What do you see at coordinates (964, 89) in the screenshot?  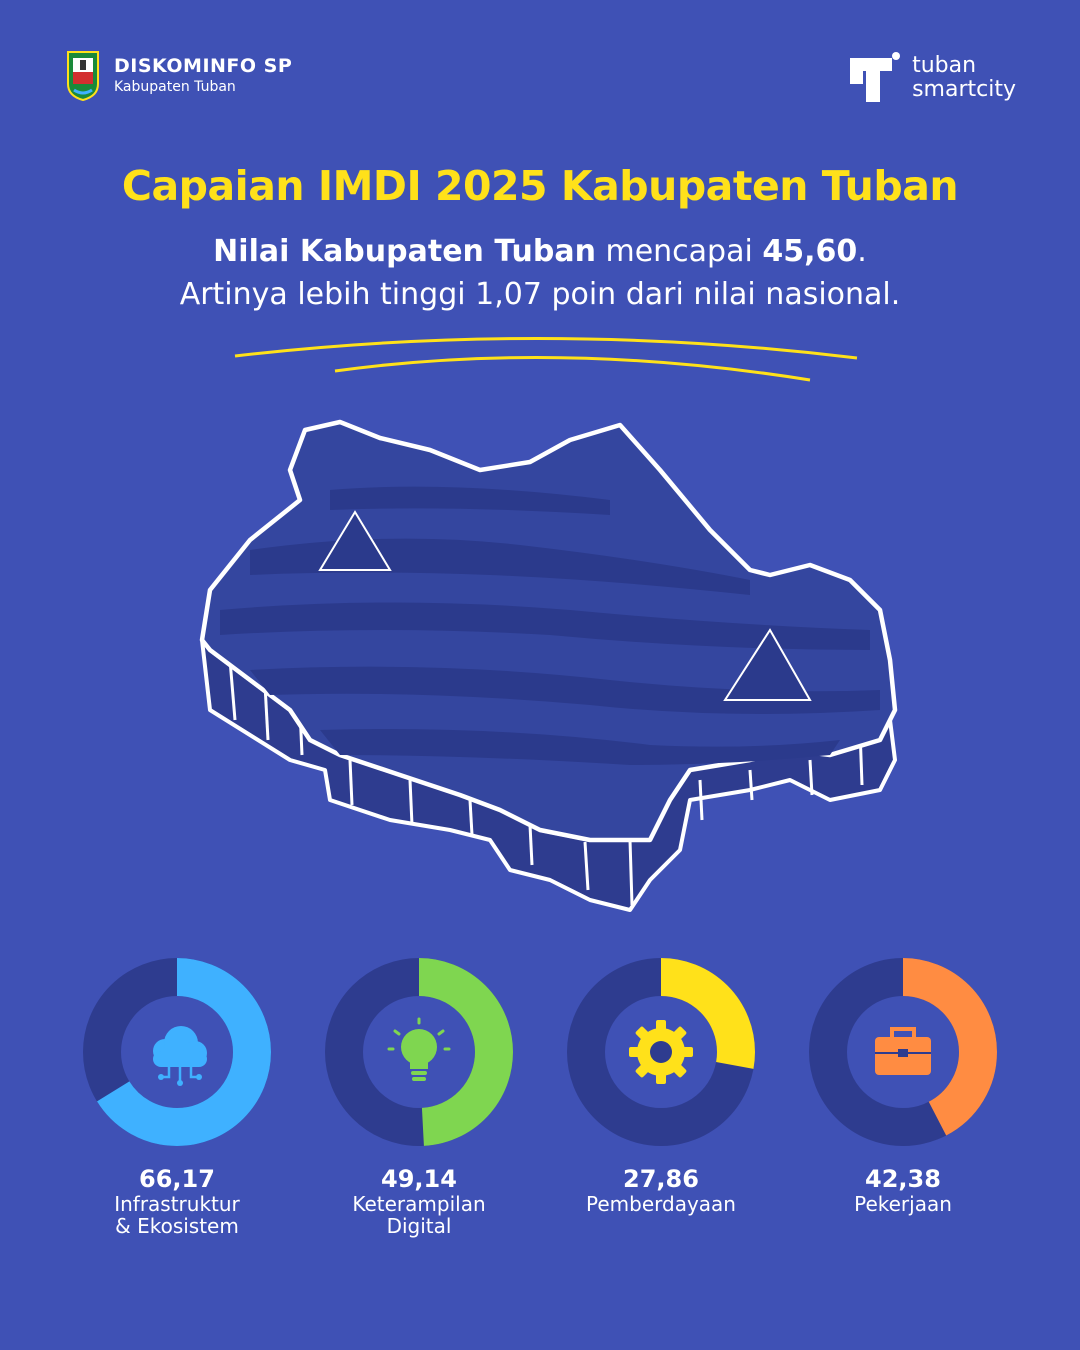 I see `brand-right-line2: smartcity` at bounding box center [964, 89].